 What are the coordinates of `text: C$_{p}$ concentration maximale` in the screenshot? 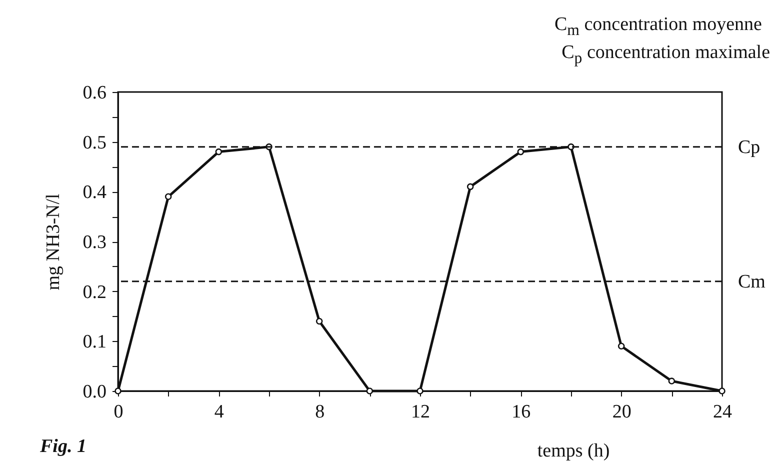 It's located at (666, 55).